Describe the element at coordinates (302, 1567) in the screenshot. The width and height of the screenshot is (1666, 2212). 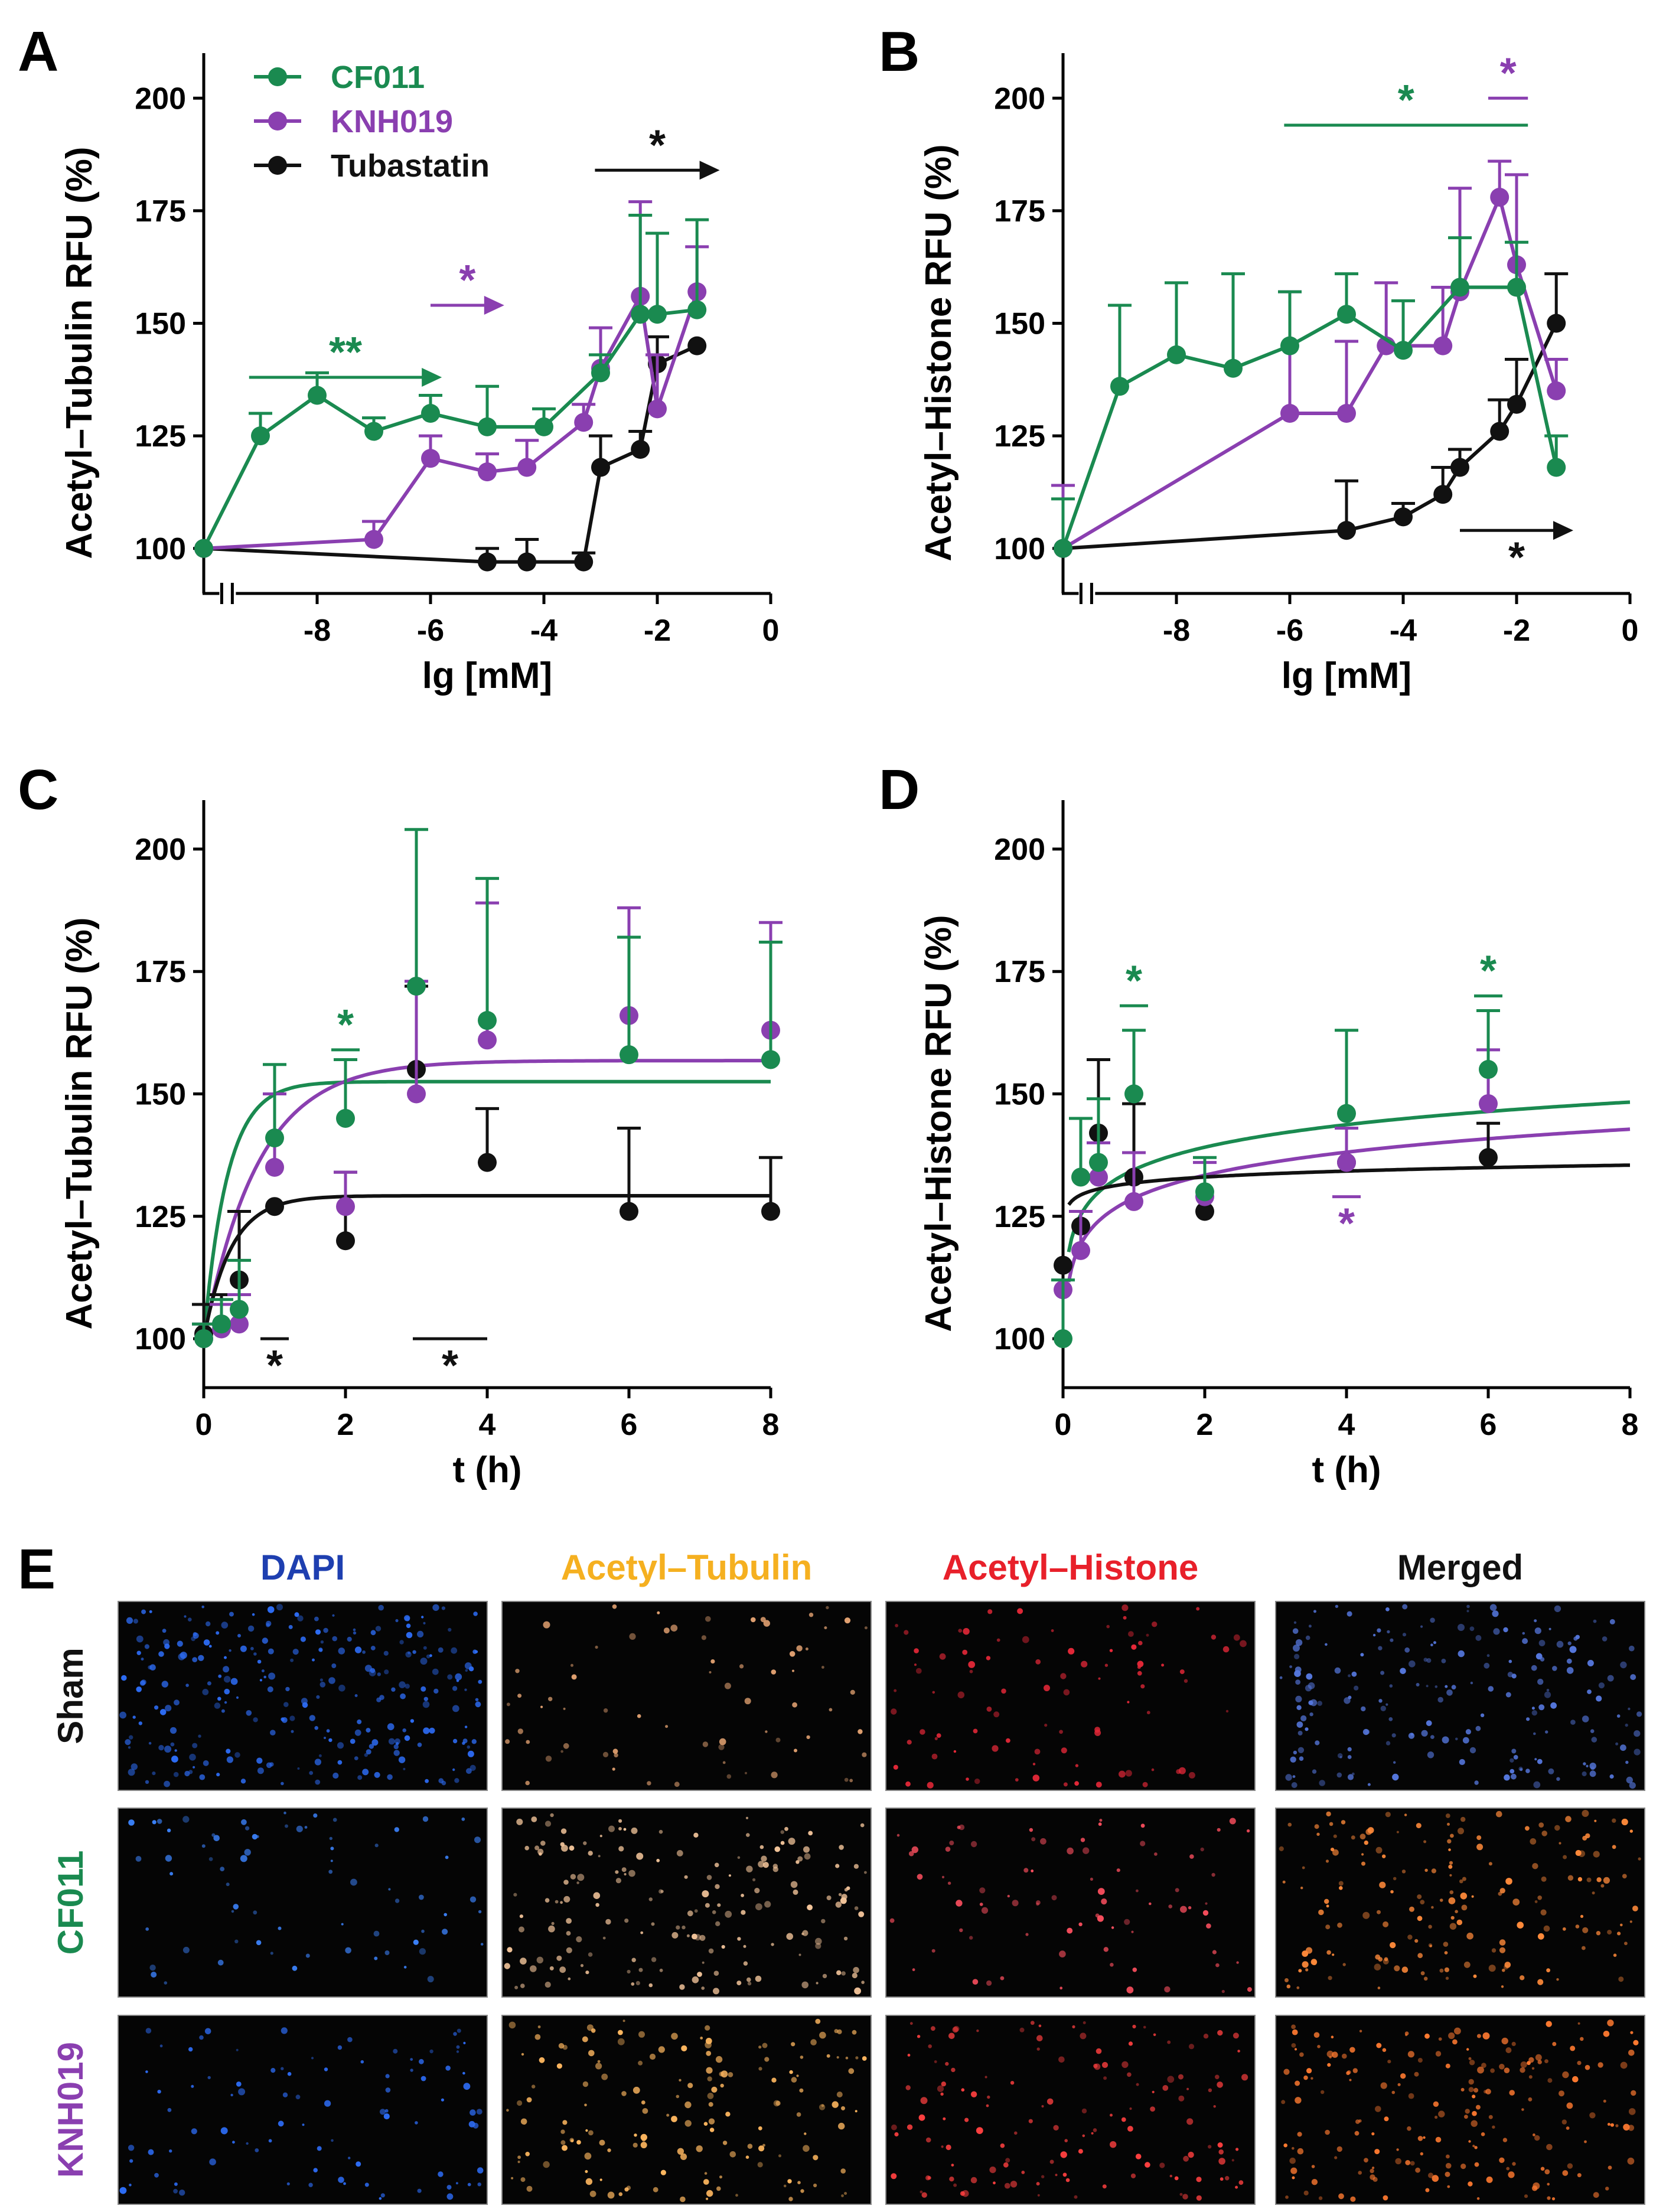
I see `microscopy-column-header: DAPI` at that location.